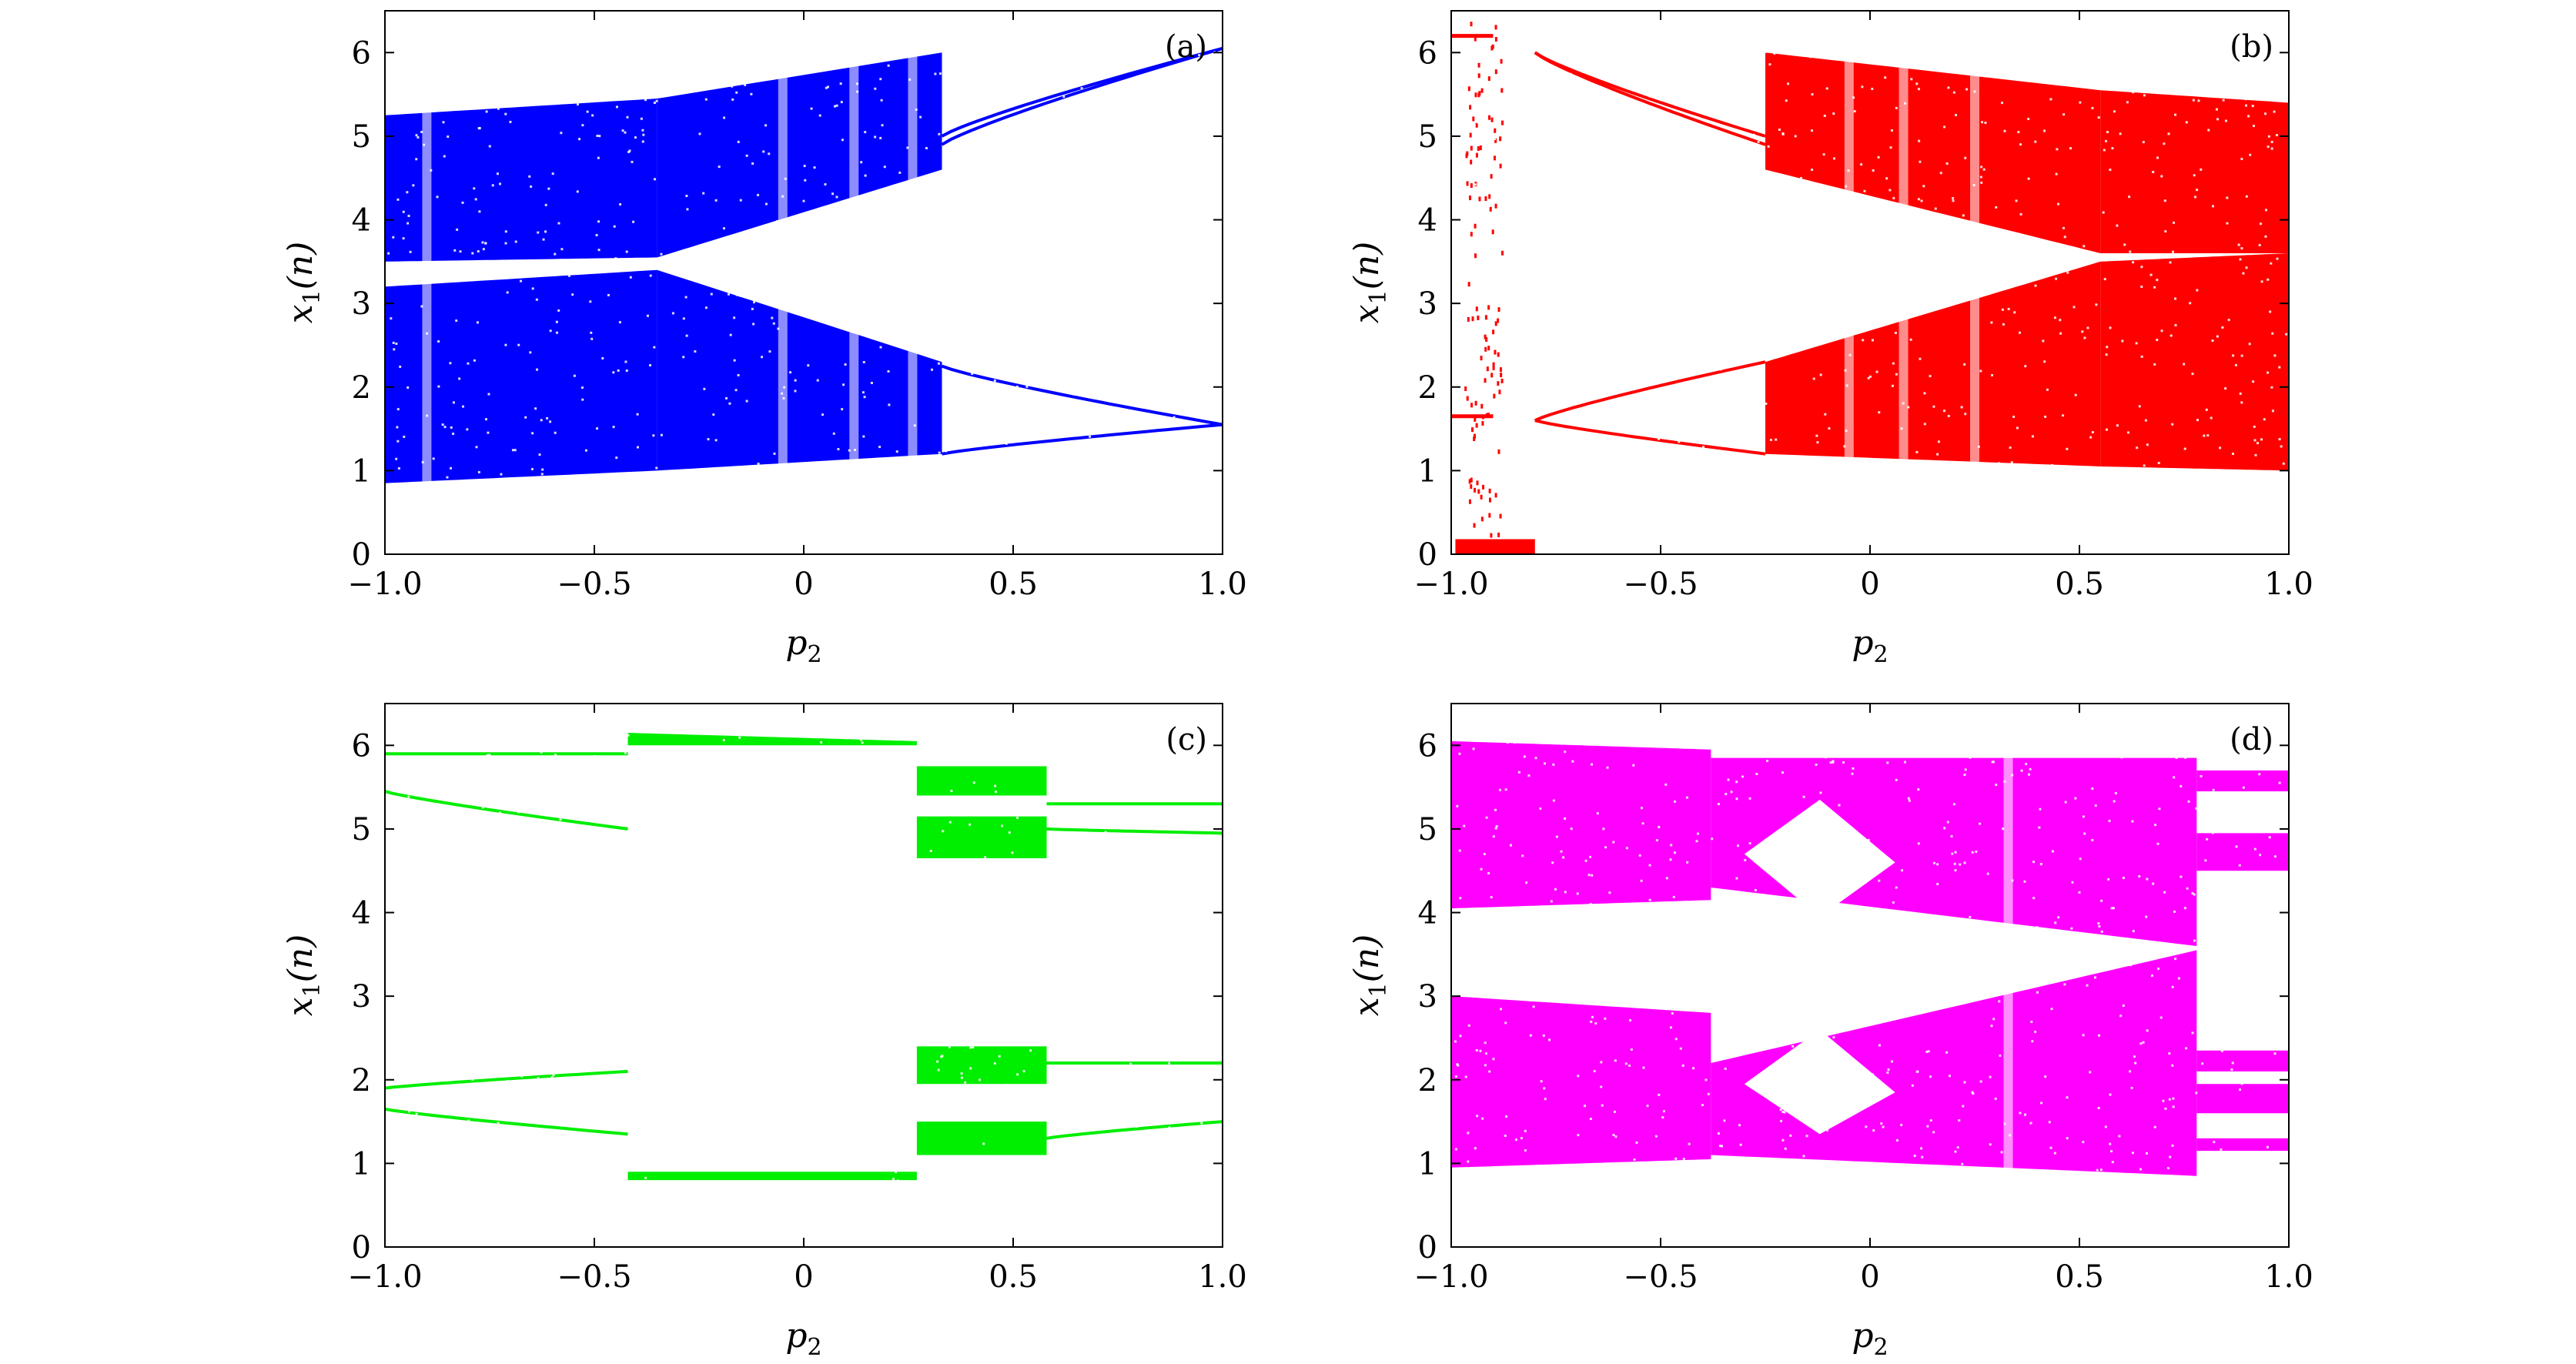  What do you see at coordinates (385, 1277) in the screenshot?
I see `x-tick-label: −1.0` at bounding box center [385, 1277].